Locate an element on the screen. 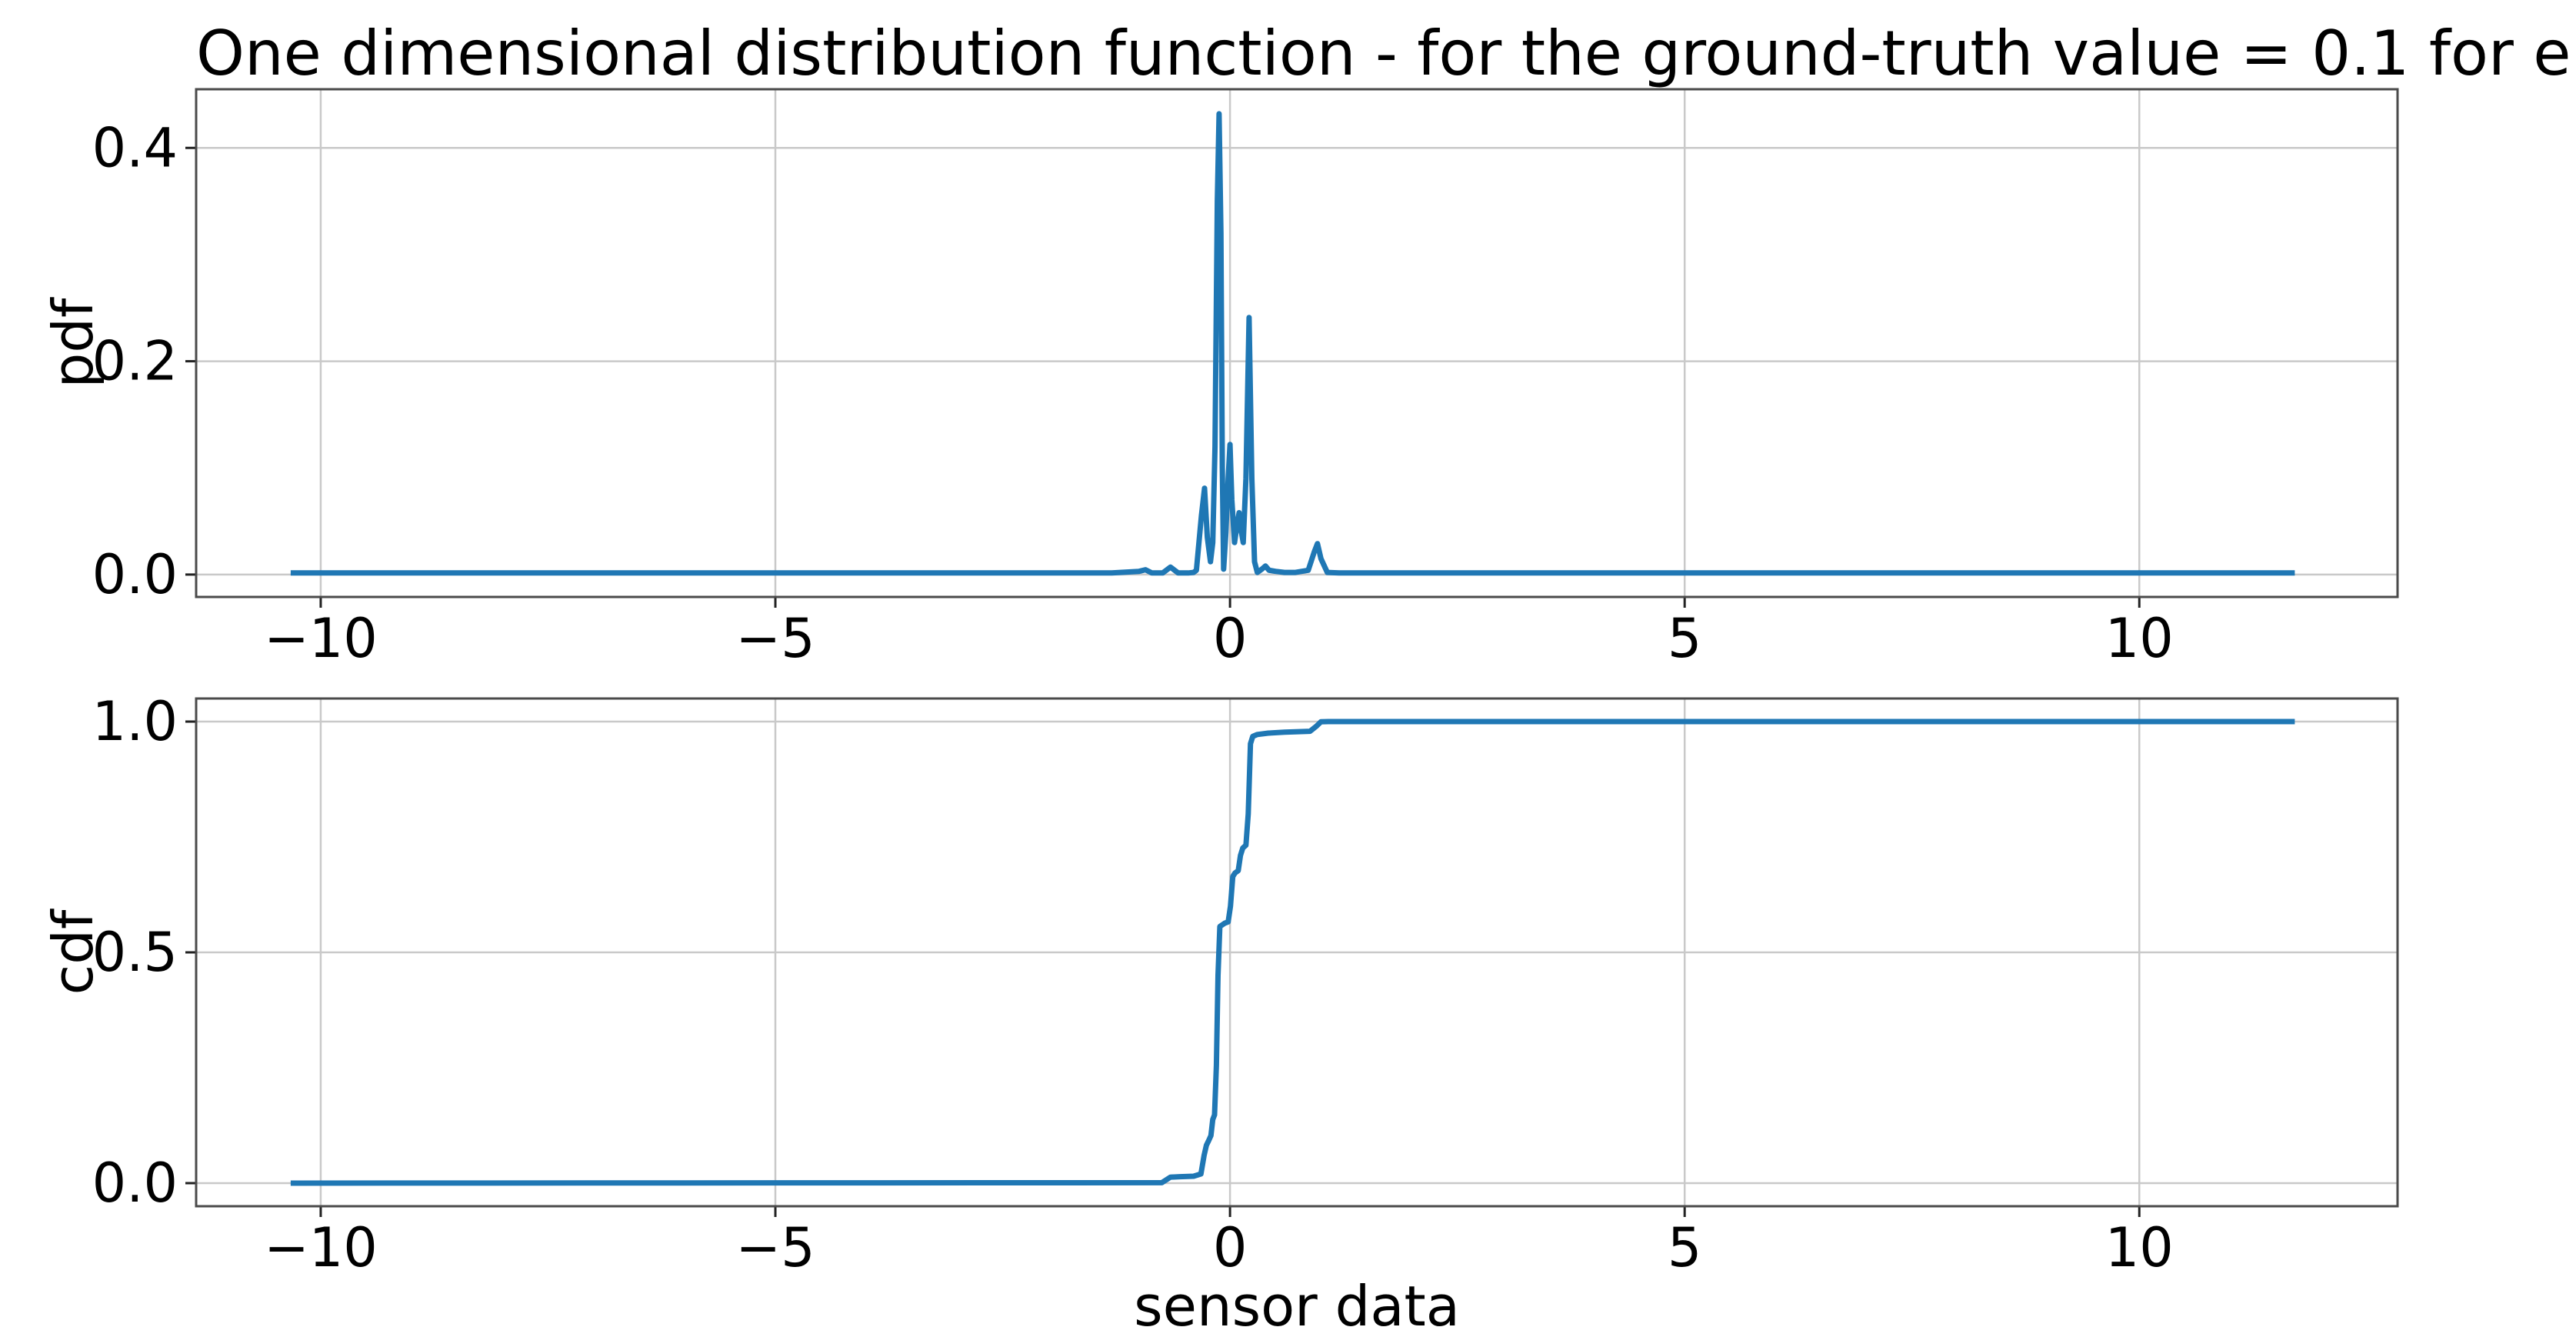 Image resolution: width=2576 pixels, height=1337 pixels. pdf-y-tick-label: 0.4 is located at coordinates (135, 147).